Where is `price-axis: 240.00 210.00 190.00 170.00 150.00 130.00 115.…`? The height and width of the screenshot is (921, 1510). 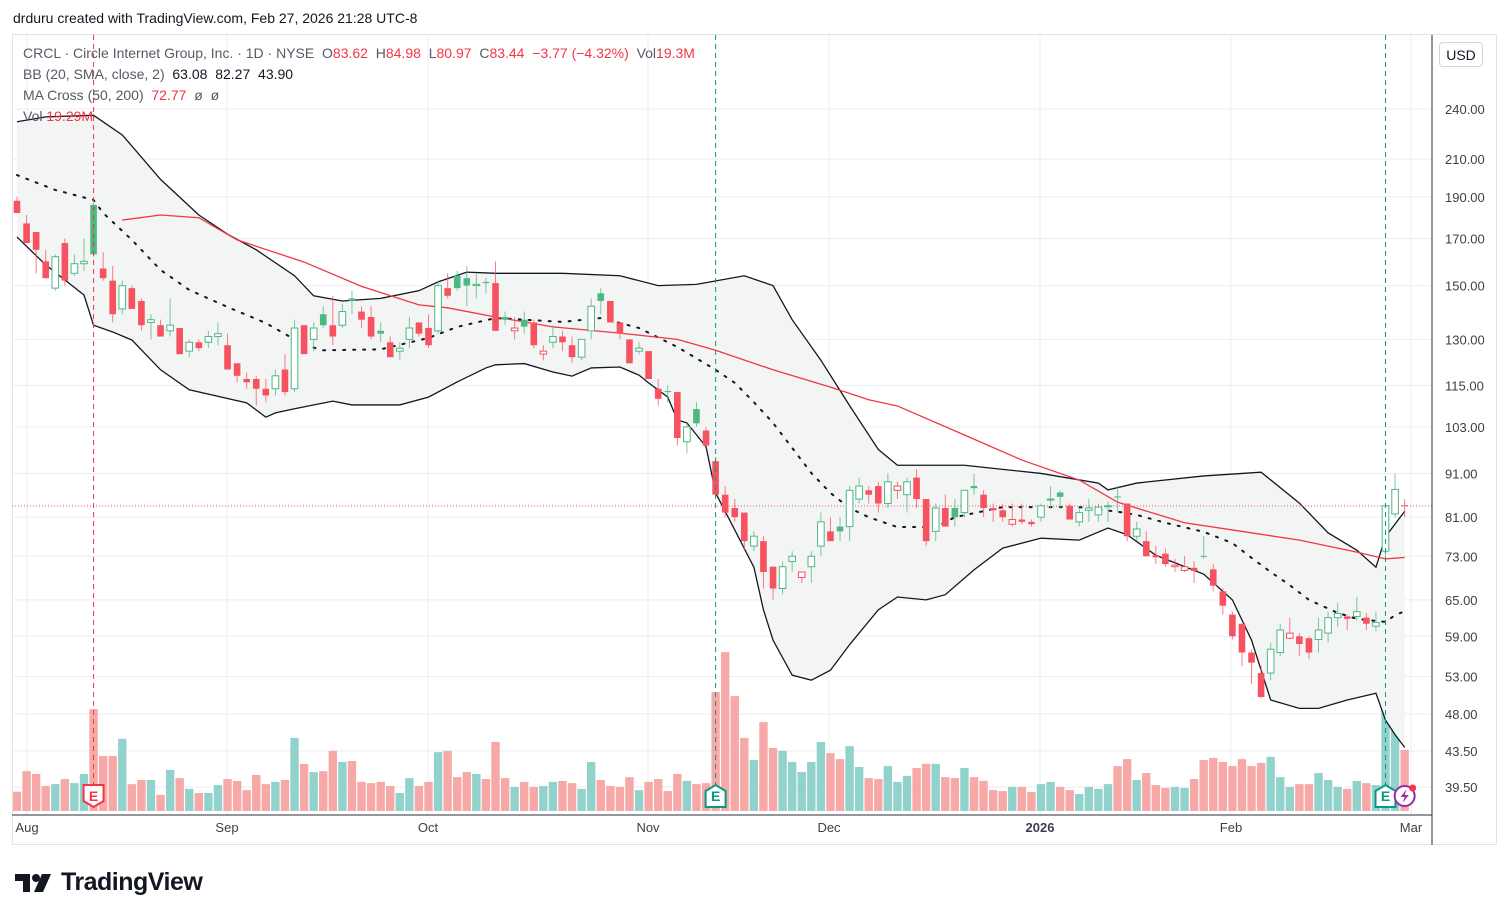 price-axis: 240.00 210.00 190.00 170.00 150.00 130.00 115.… is located at coordinates (1465, 448).